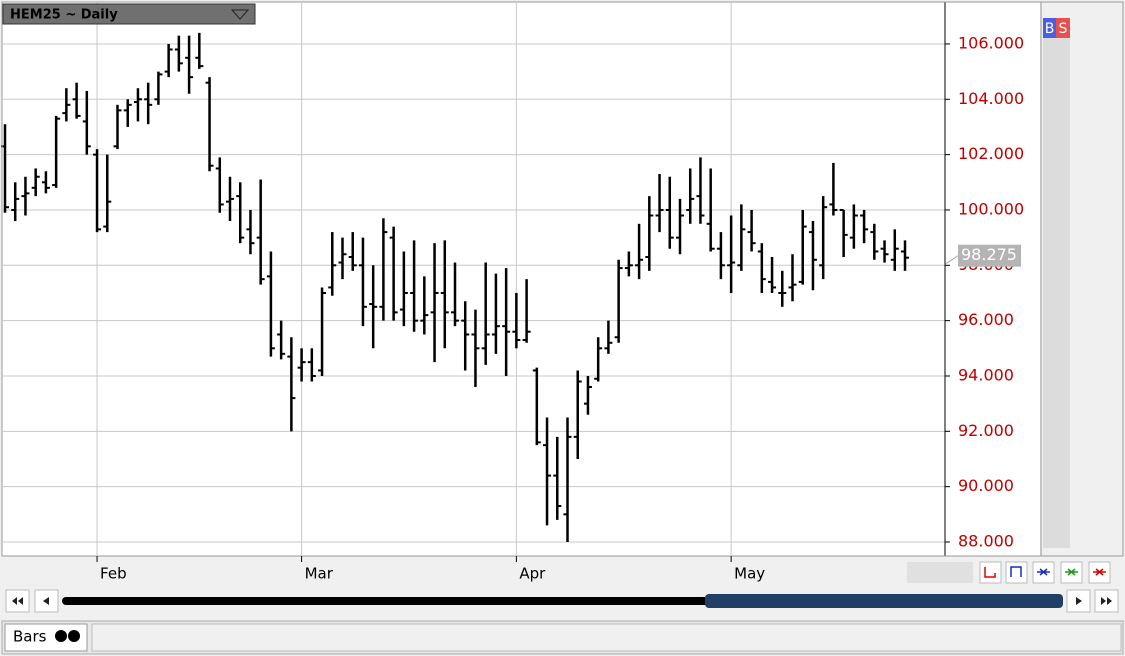  What do you see at coordinates (532, 574) in the screenshot?
I see `x-tick-label: Apr` at bounding box center [532, 574].